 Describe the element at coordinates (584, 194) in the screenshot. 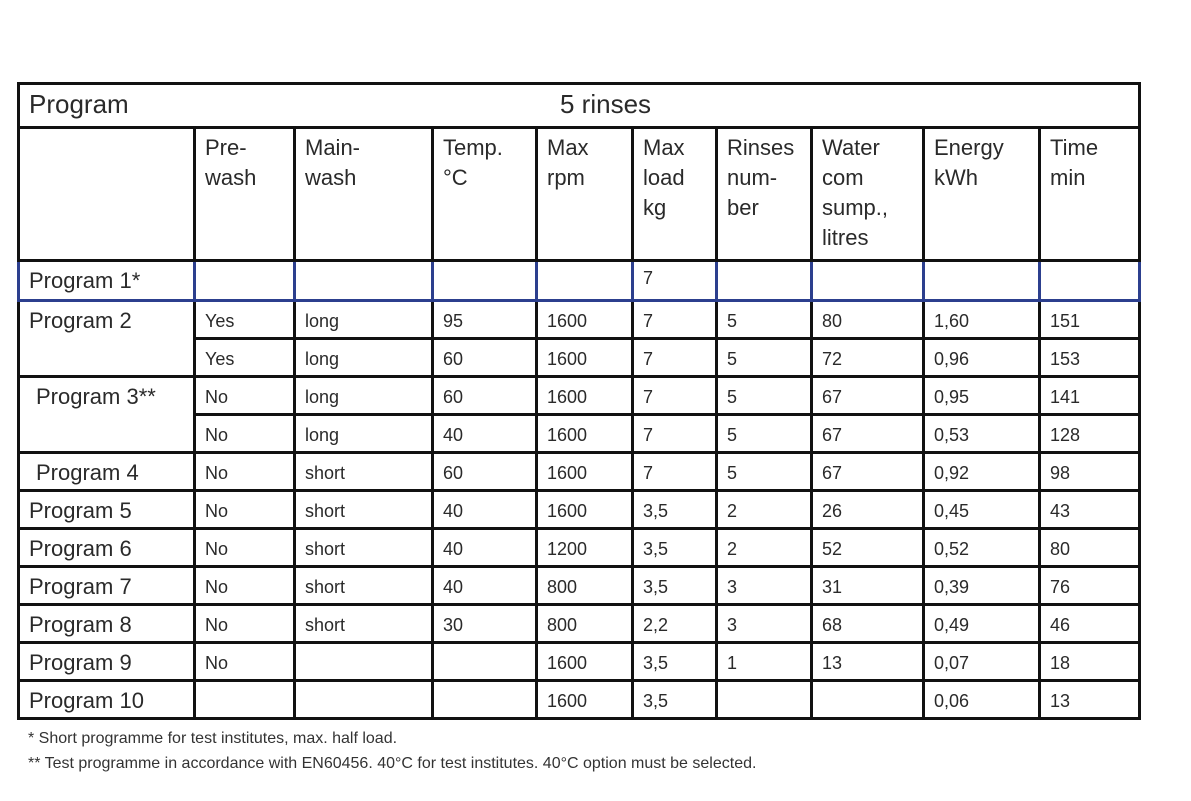

I see `column-header: Max rpm` at that location.